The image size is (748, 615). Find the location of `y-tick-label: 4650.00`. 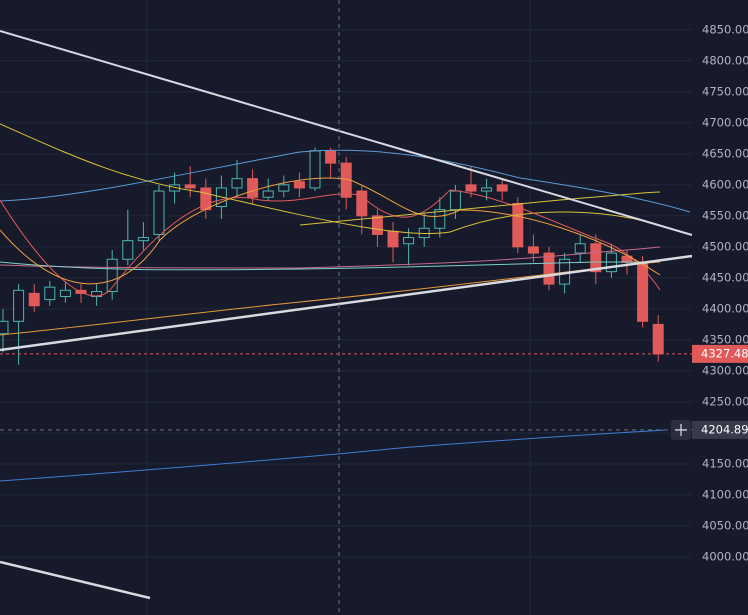

y-tick-label: 4650.00 is located at coordinates (725, 153).